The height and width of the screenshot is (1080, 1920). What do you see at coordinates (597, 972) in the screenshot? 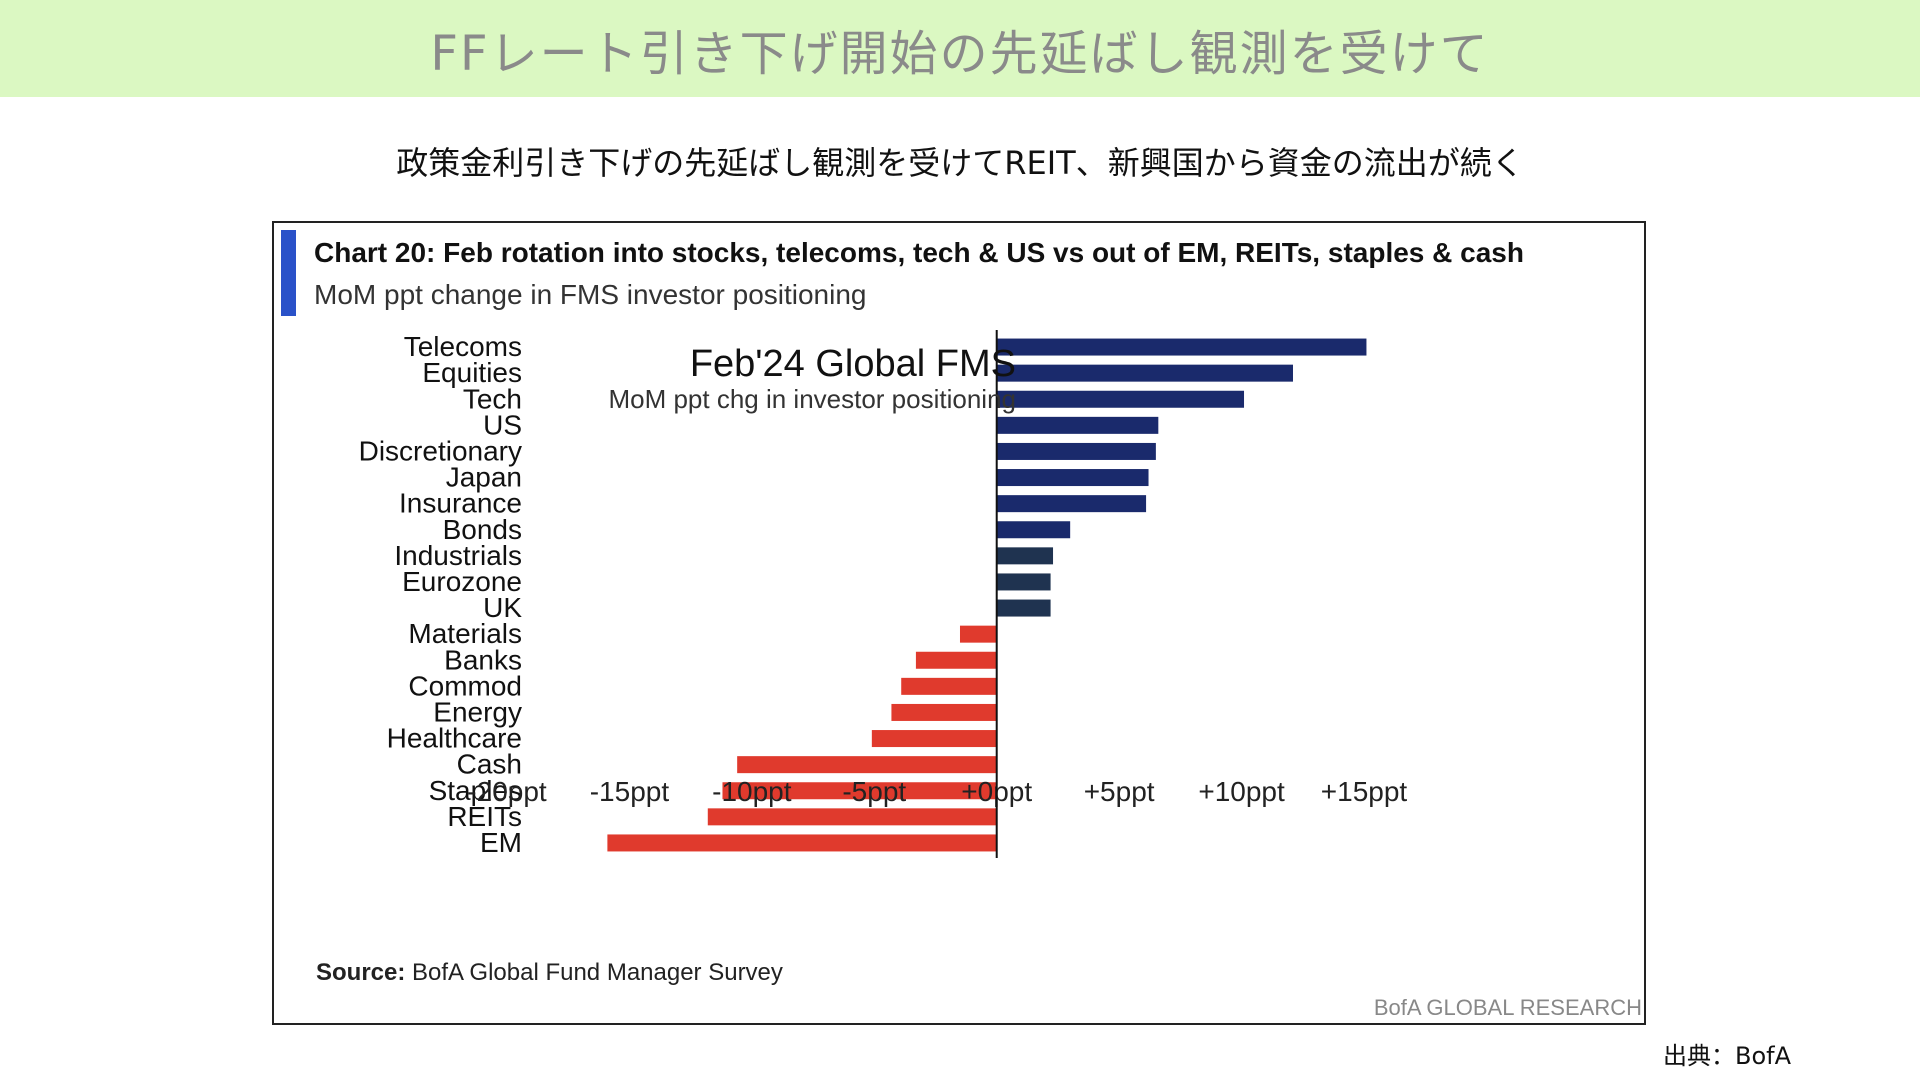
I see `source-text: BofA Global Fund Manager Survey` at bounding box center [597, 972].